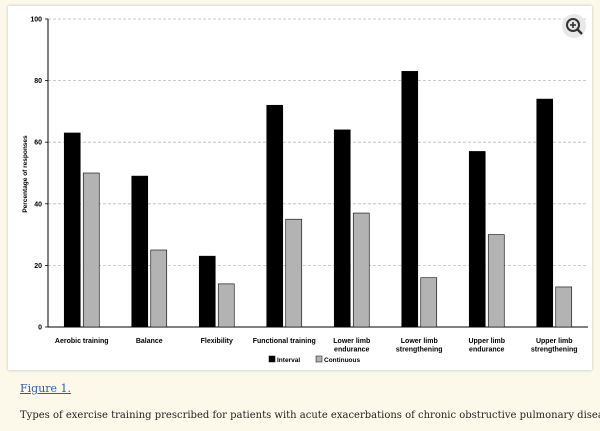 This screenshot has height=431, width=600. I want to click on zoom-button, so click(574, 26).